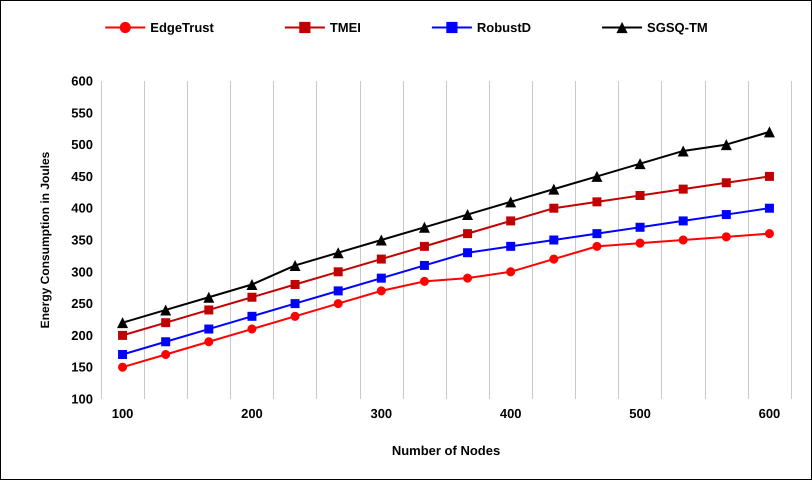  What do you see at coordinates (504, 27) in the screenshot?
I see `legend-label: RobustD` at bounding box center [504, 27].